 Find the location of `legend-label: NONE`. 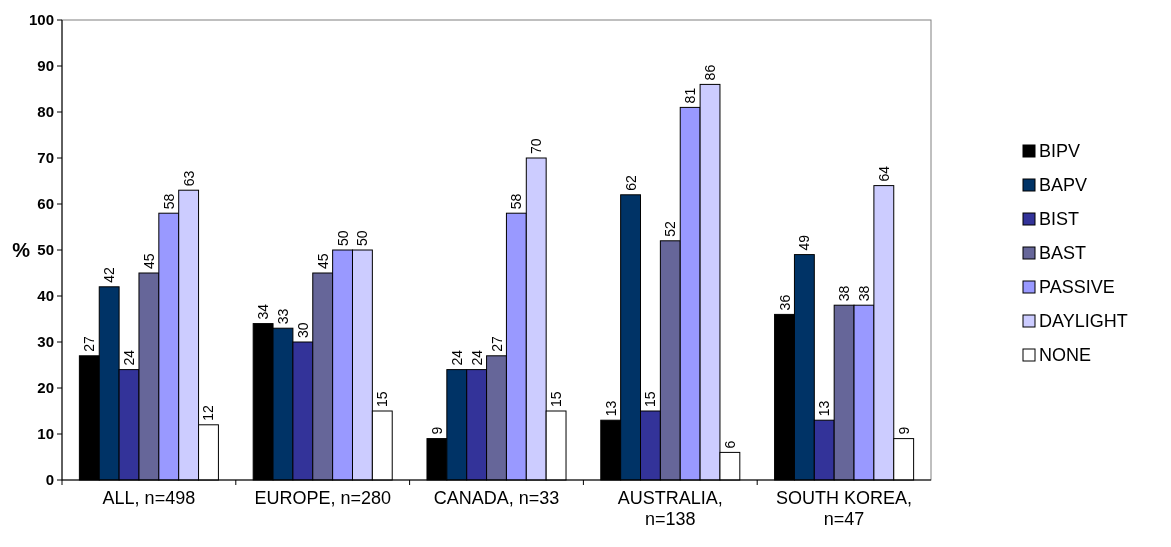

legend-label: NONE is located at coordinates (1065, 355).